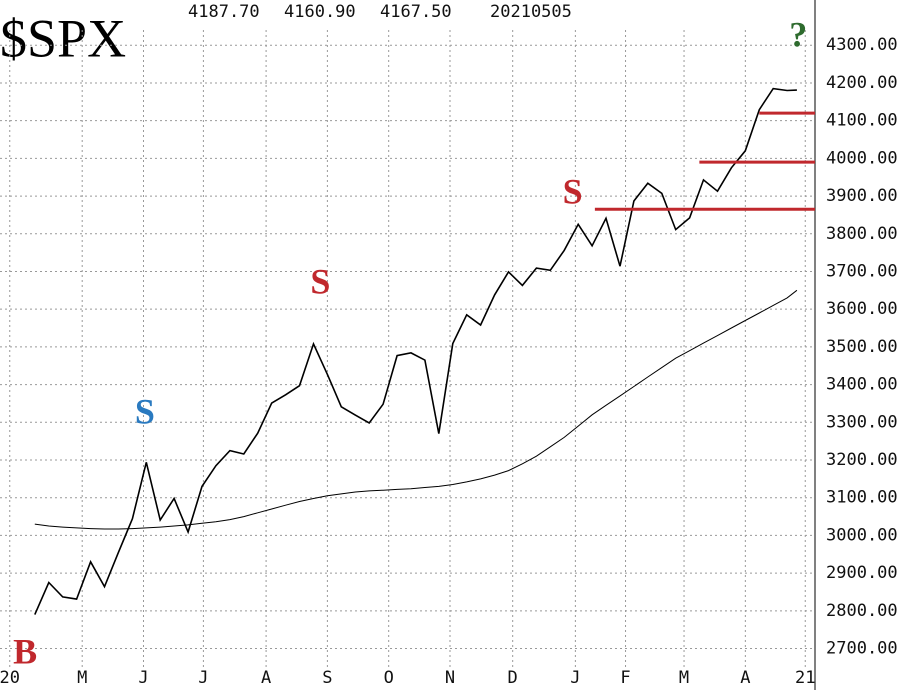 The width and height of the screenshot is (922, 690). What do you see at coordinates (862, 83) in the screenshot?
I see `y-tick-label: 4200.00` at bounding box center [862, 83].